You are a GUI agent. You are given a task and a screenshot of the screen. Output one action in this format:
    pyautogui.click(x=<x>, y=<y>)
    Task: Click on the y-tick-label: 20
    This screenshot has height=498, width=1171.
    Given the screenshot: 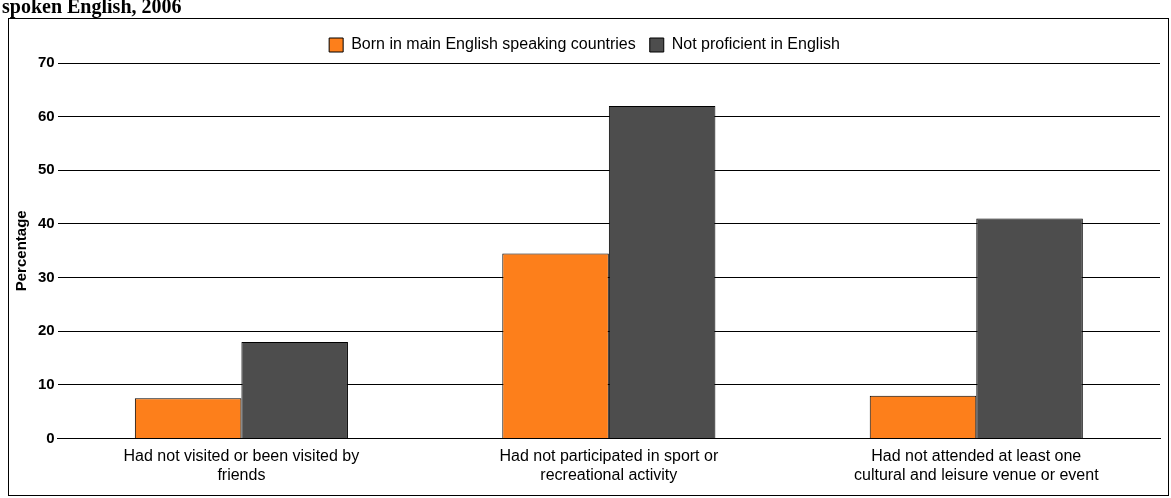 What is the action you would take?
    pyautogui.click(x=46, y=330)
    